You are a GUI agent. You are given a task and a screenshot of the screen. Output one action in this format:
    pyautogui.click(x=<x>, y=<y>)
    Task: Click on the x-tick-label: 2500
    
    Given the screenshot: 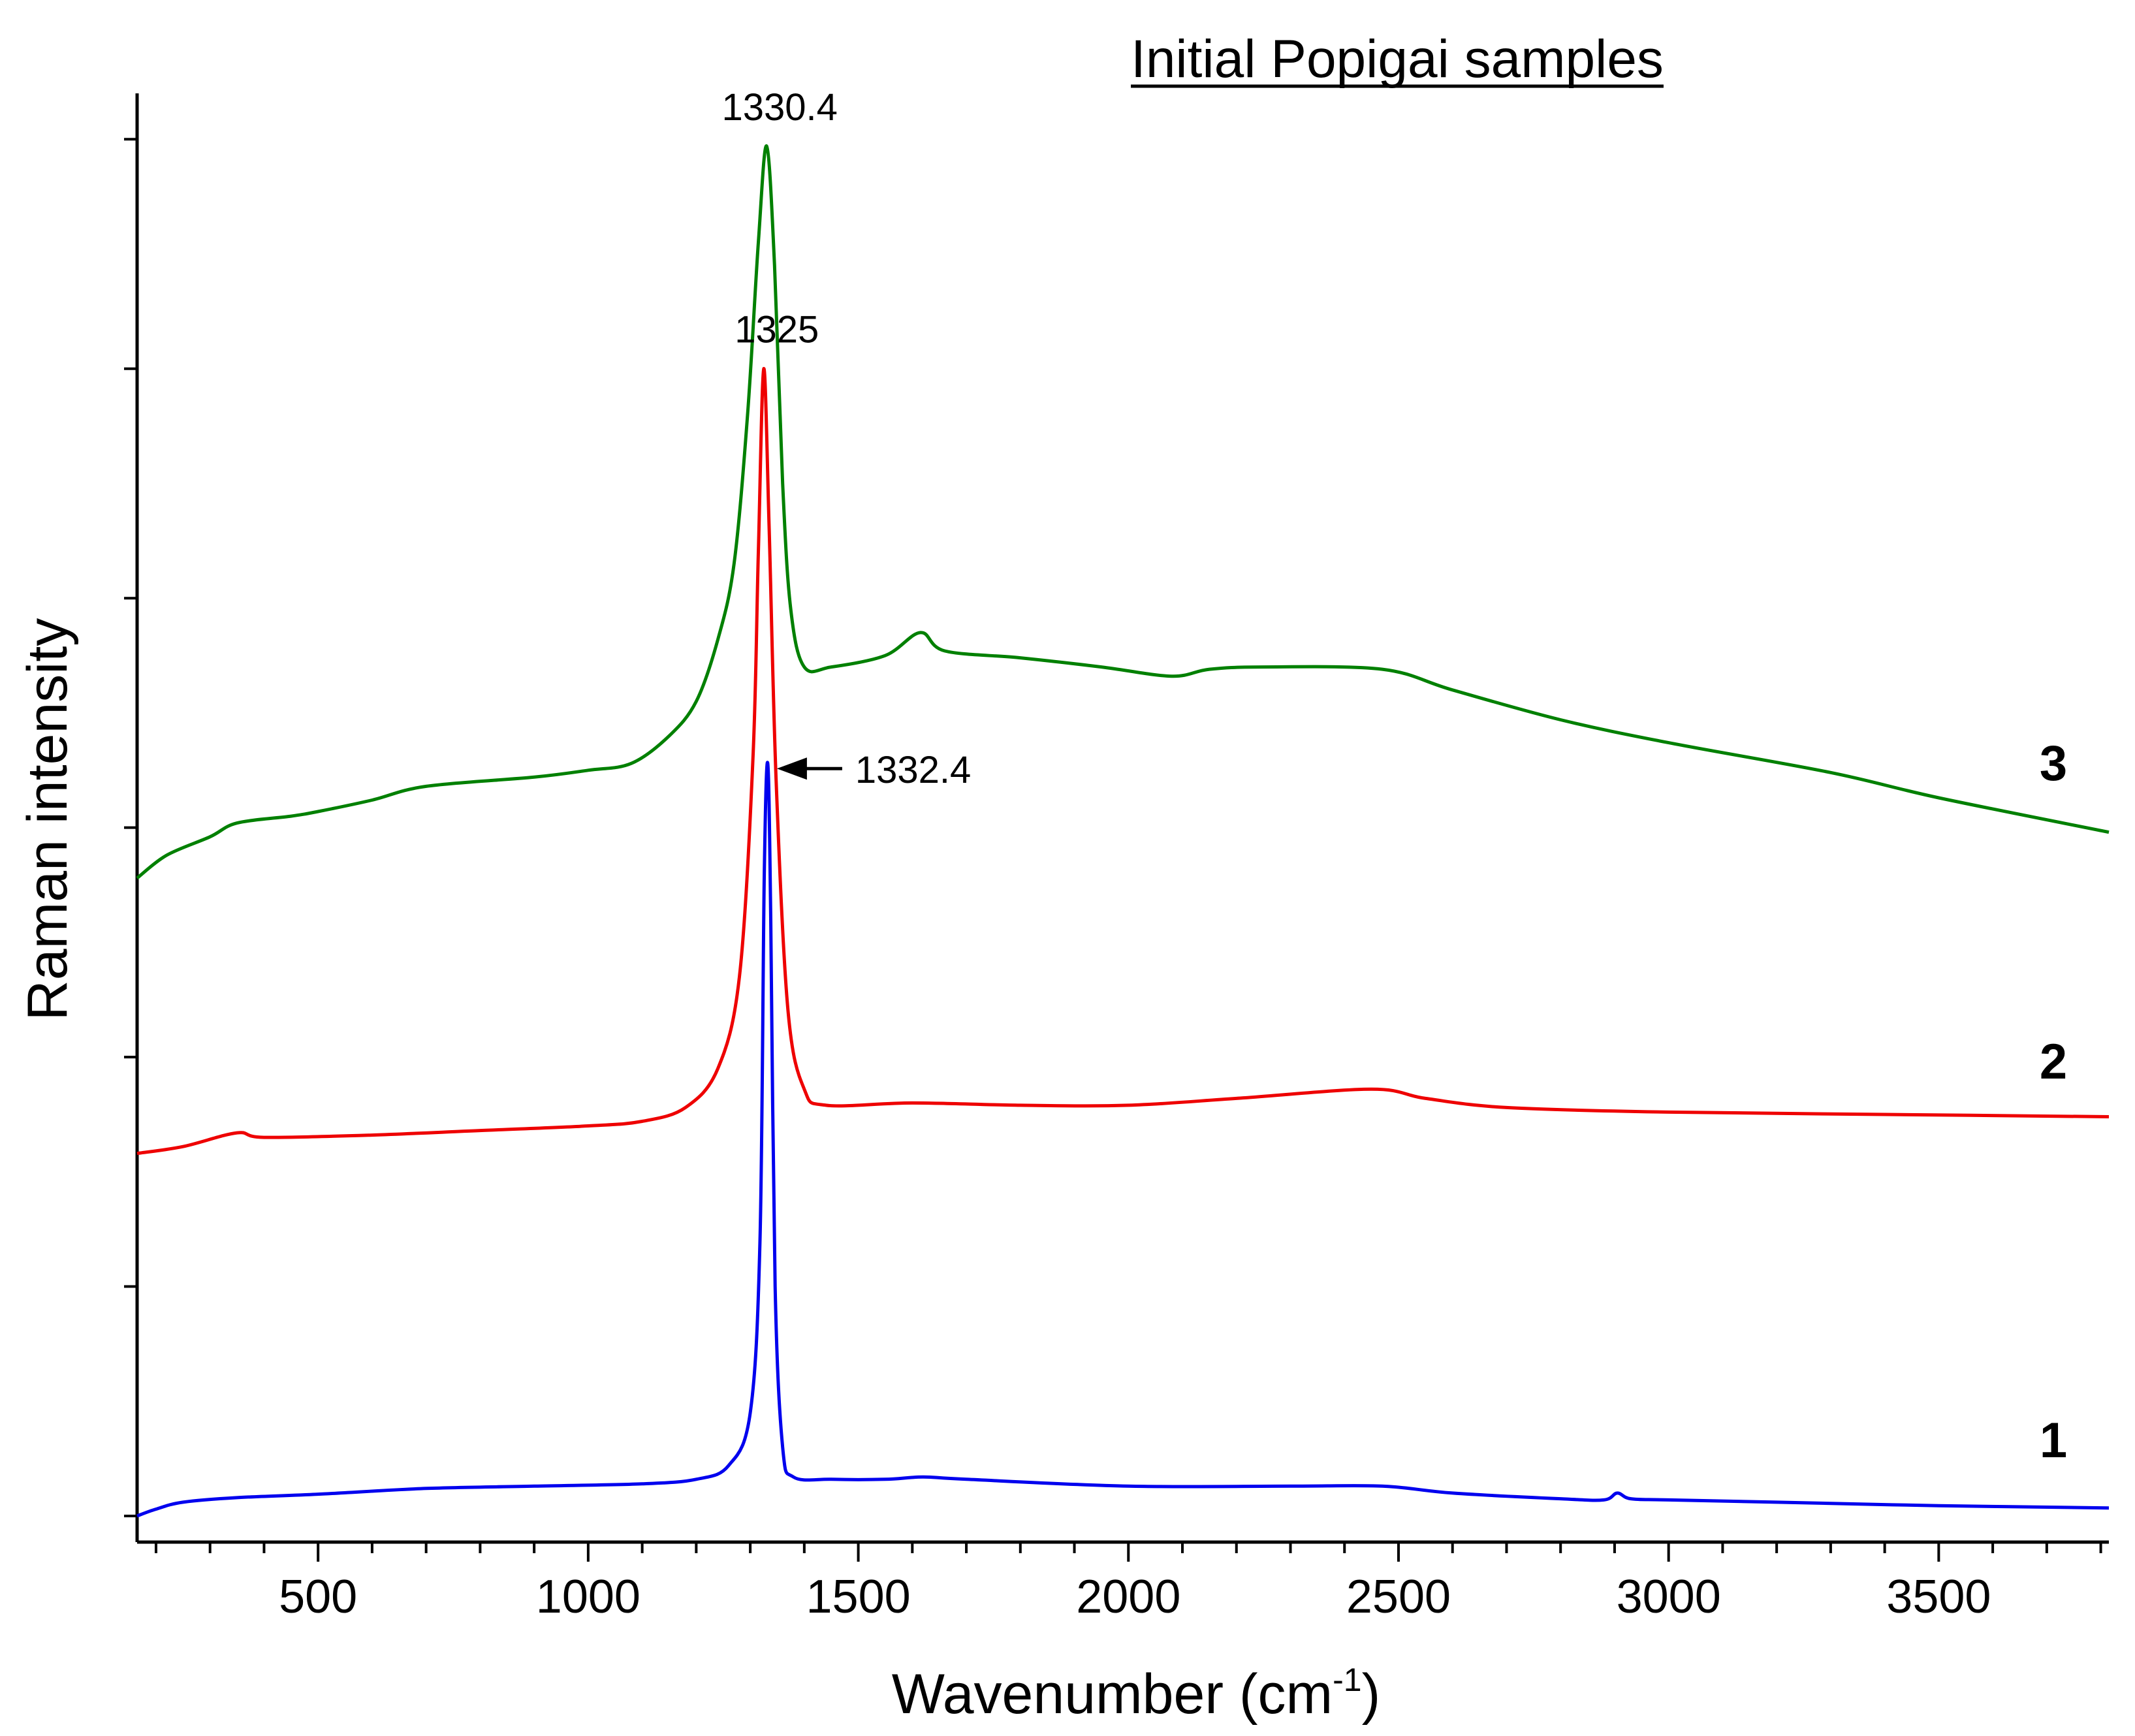 What is the action you would take?
    pyautogui.click(x=1398, y=1597)
    